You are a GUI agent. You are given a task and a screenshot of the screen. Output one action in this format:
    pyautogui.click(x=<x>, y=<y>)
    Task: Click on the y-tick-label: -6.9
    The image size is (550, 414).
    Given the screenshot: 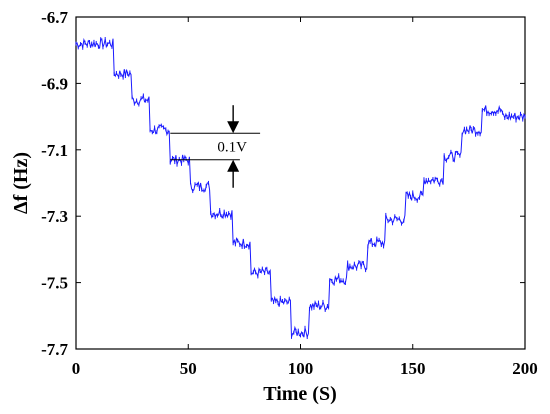 What is the action you would take?
    pyautogui.click(x=54, y=83)
    